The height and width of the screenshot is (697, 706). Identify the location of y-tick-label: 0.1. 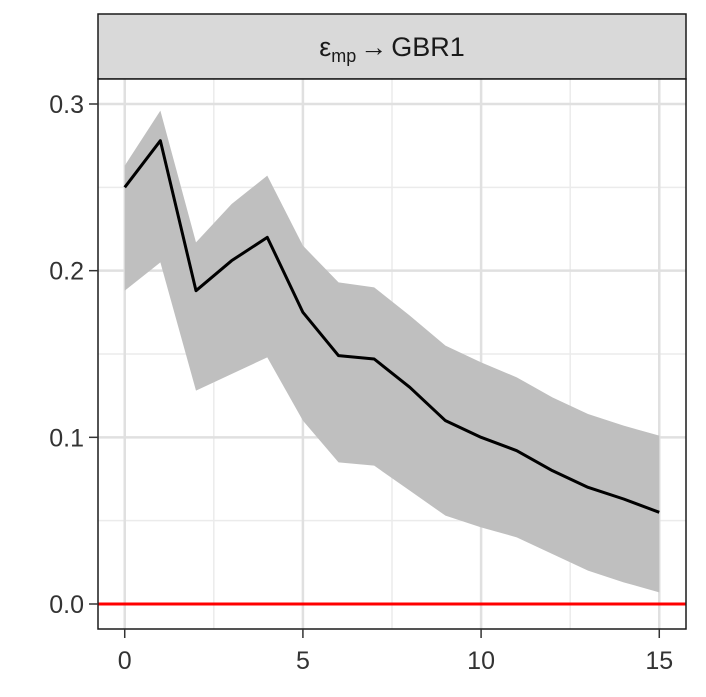
(66, 438).